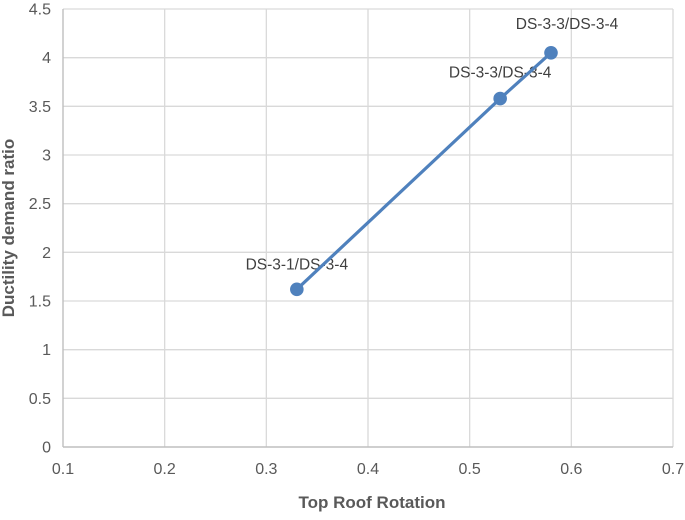  Describe the element at coordinates (673, 469) in the screenshot. I see `x-tick-label: 0.7` at that location.